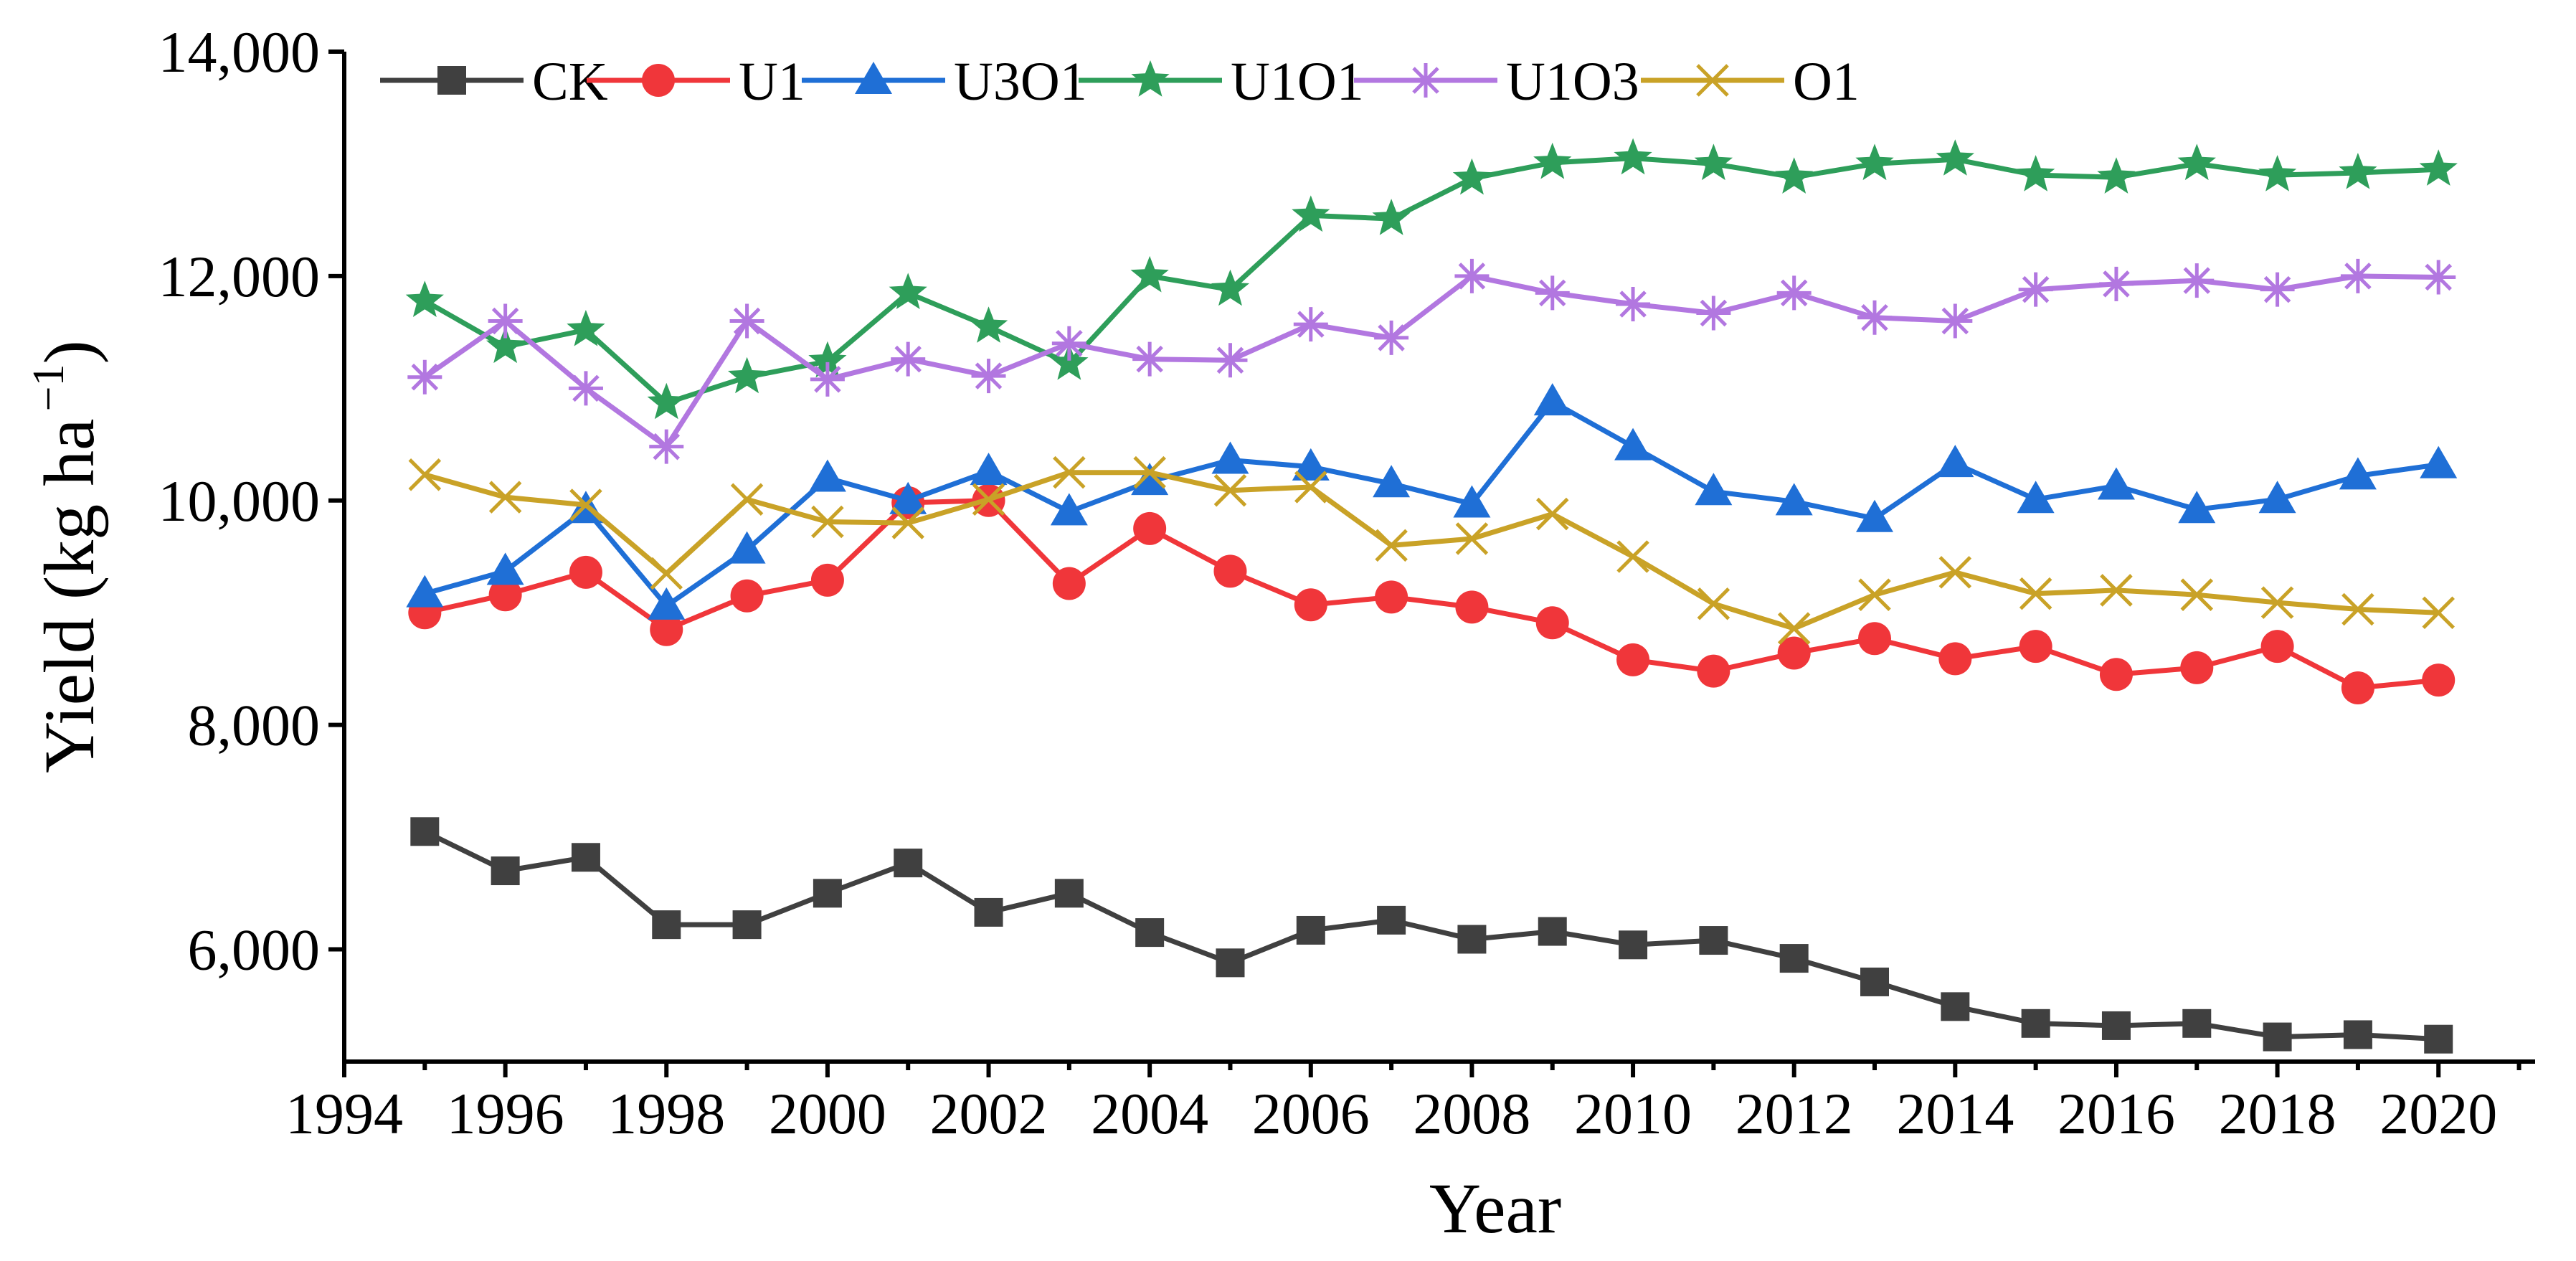  I want to click on y-tick-label: 8,000, so click(254, 725).